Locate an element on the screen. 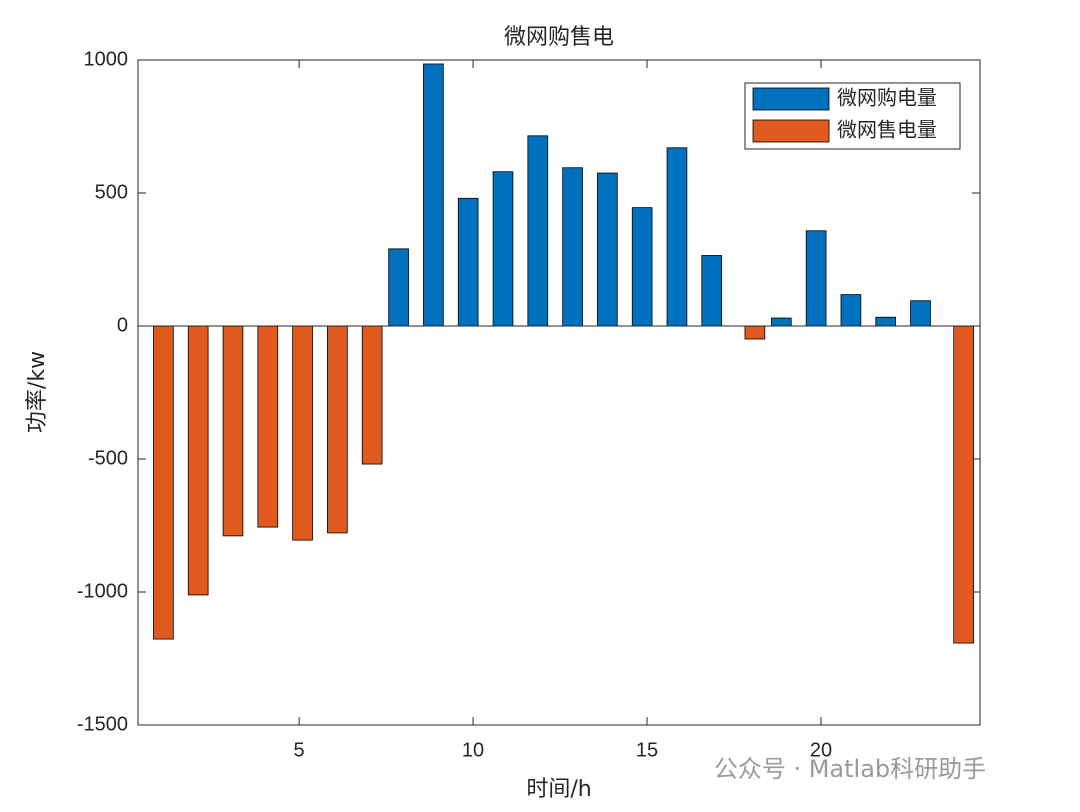 Image resolution: width=1080 pixels, height=812 pixels. y-tick-label: 0 is located at coordinates (122, 325).